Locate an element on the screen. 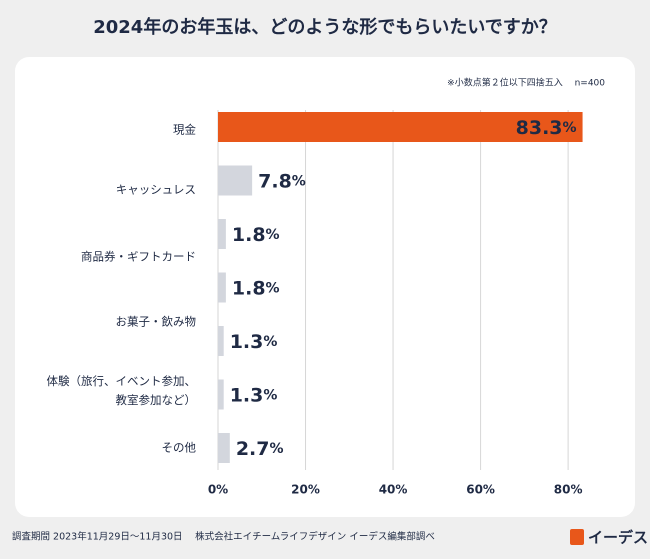 This screenshot has width=650, height=559. value-label: 7.8% is located at coordinates (282, 181).